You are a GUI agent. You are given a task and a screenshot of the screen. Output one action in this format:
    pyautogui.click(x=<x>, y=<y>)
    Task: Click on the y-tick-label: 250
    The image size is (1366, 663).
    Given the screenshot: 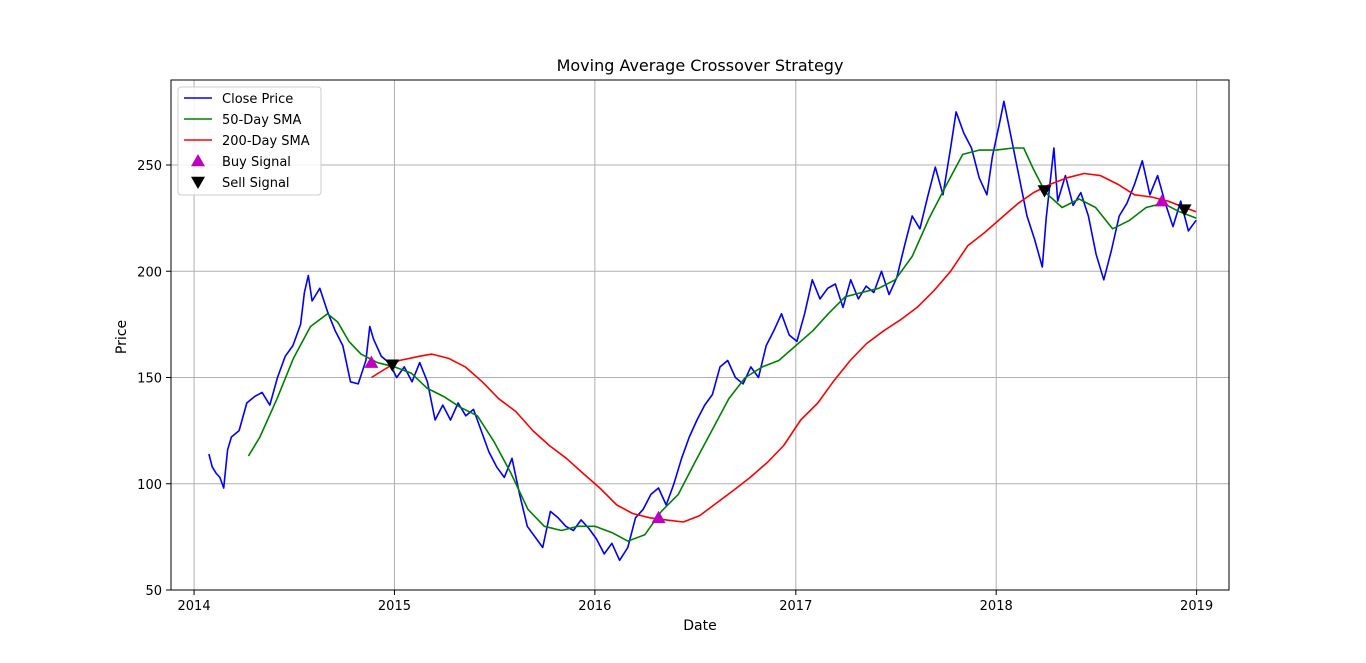 What is the action you would take?
    pyautogui.click(x=149, y=166)
    